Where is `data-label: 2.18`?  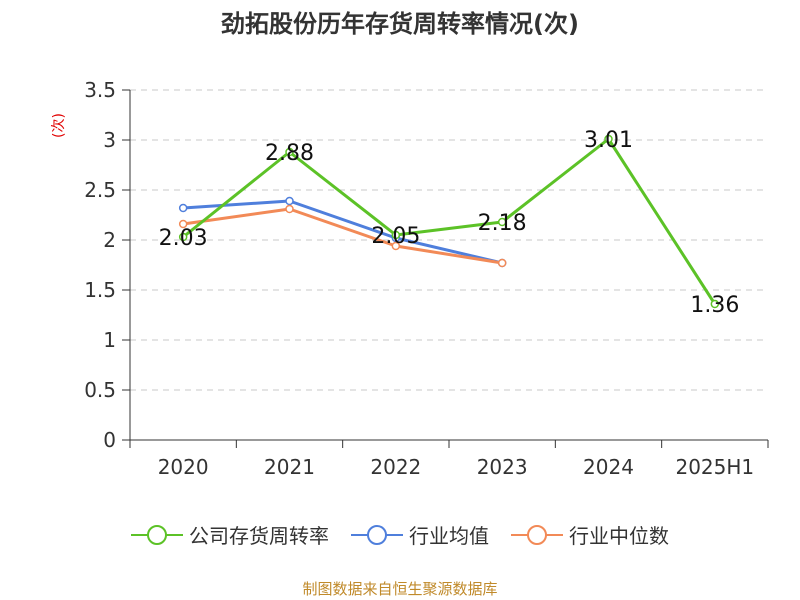
data-label: 2.18 is located at coordinates (502, 223).